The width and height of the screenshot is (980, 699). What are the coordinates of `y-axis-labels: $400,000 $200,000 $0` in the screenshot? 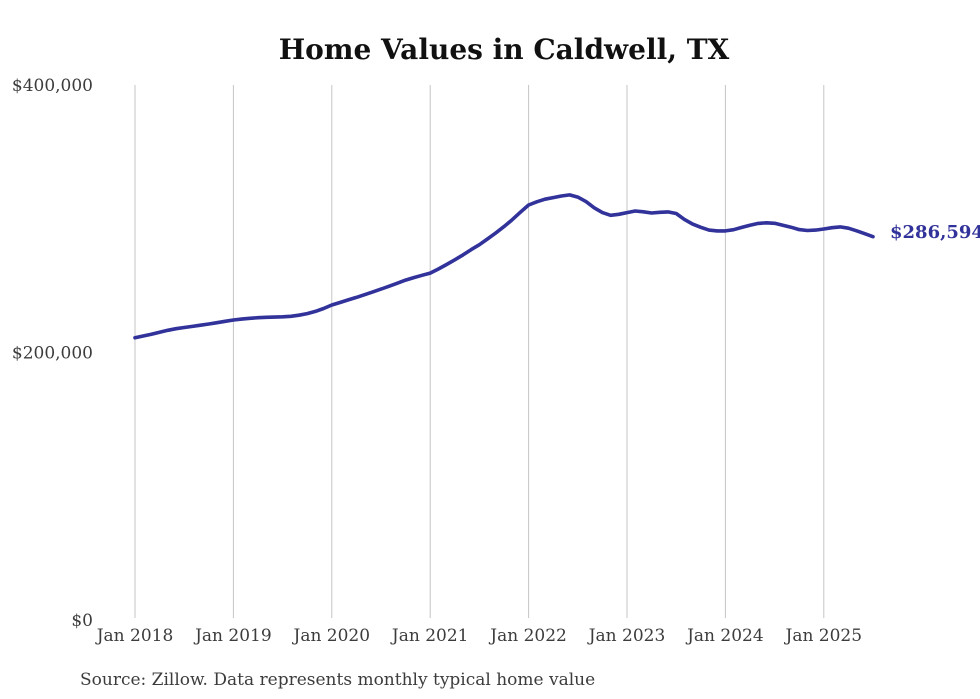 It's located at (52, 353).